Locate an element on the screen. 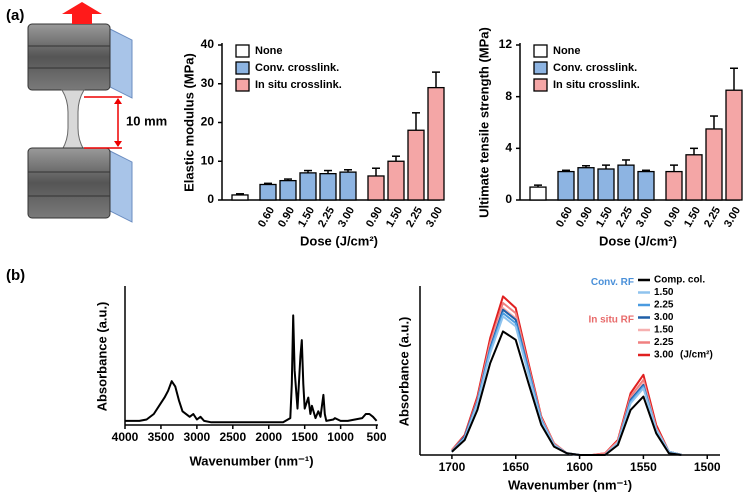  x-tick-label: 3500 is located at coordinates (161, 437).